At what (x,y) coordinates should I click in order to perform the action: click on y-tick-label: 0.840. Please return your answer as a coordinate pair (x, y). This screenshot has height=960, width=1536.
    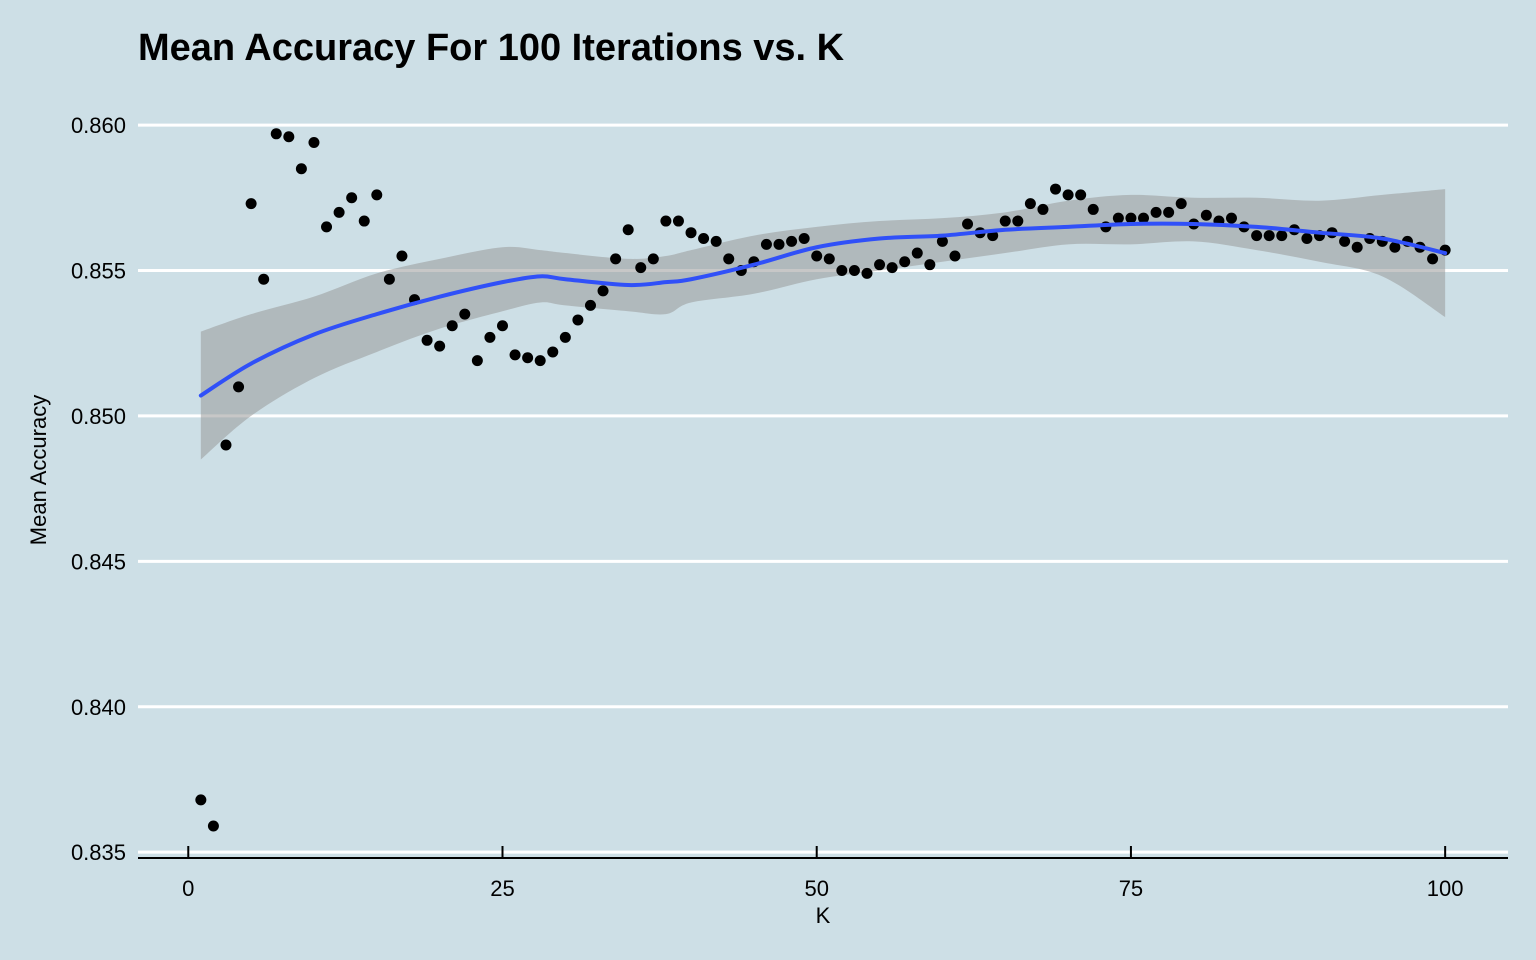
    Looking at the image, I should click on (98, 707).